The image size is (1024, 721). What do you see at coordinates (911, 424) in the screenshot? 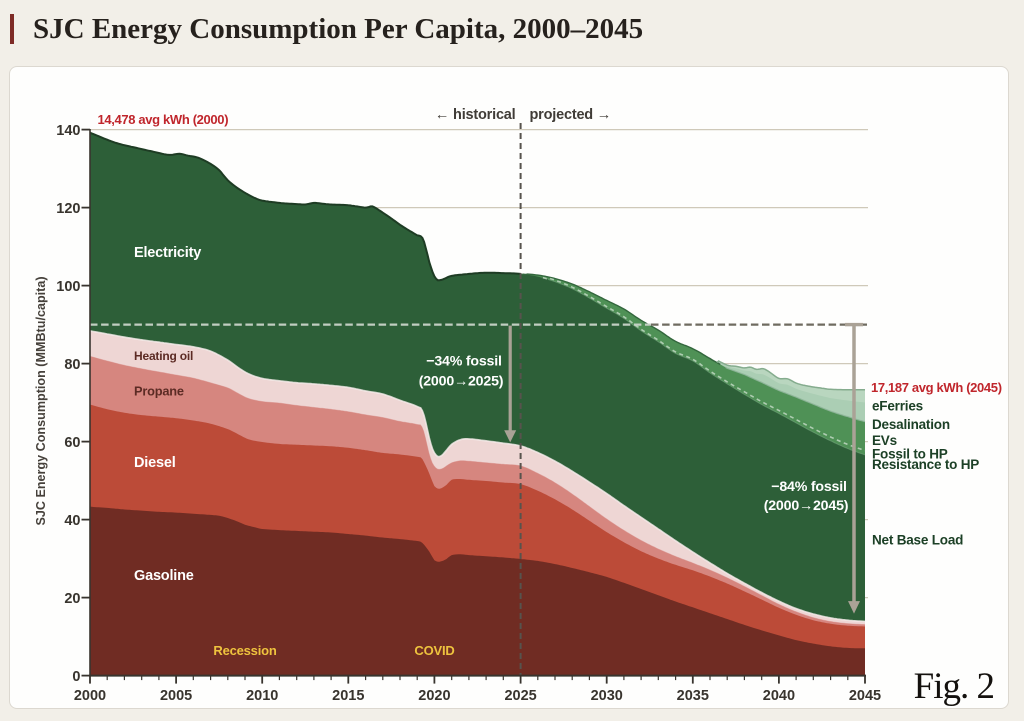
I see `svg-text: Desalination` at bounding box center [911, 424].